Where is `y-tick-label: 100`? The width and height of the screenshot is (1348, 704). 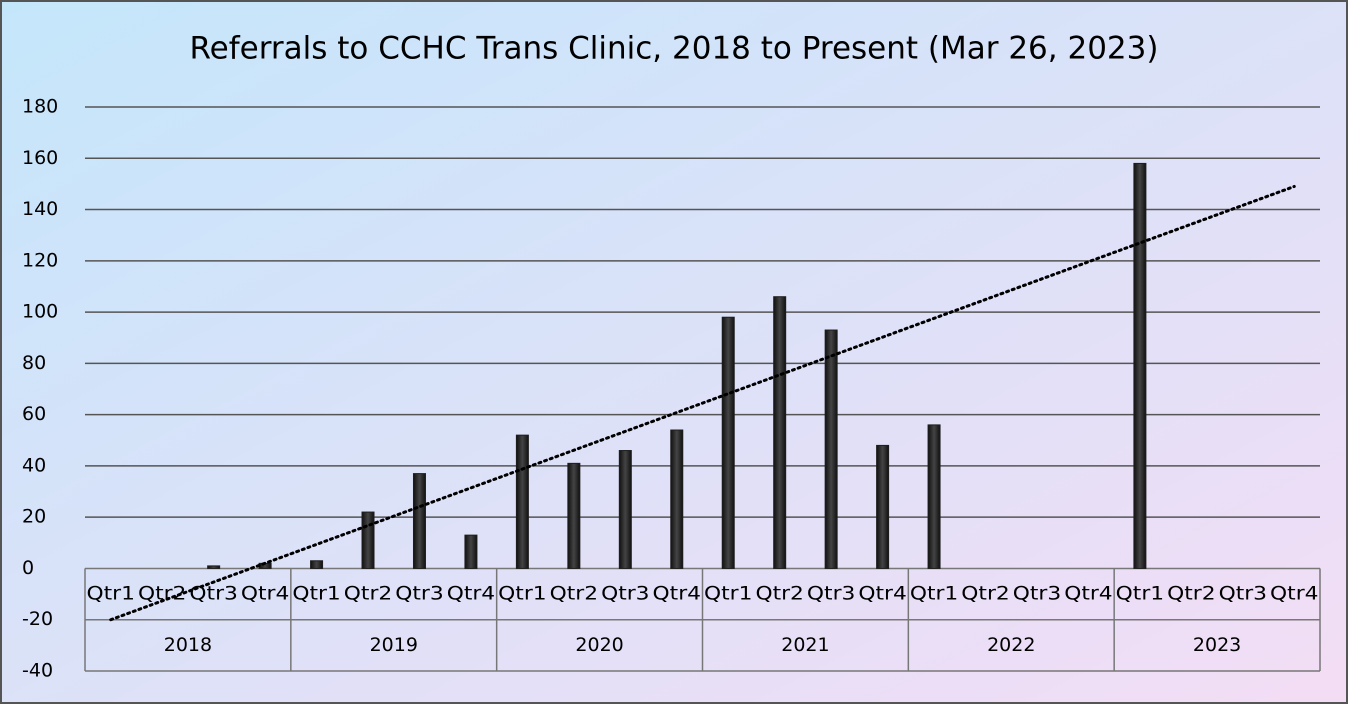
y-tick-label: 100 is located at coordinates (40, 312).